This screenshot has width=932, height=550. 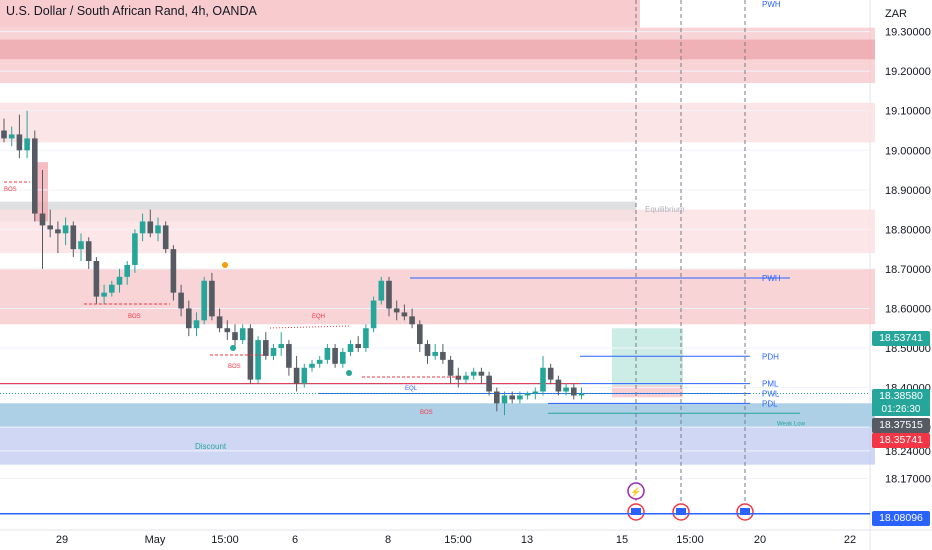 What do you see at coordinates (901, 338) in the screenshot?
I see `price-tag-high-marker: 18.53741` at bounding box center [901, 338].